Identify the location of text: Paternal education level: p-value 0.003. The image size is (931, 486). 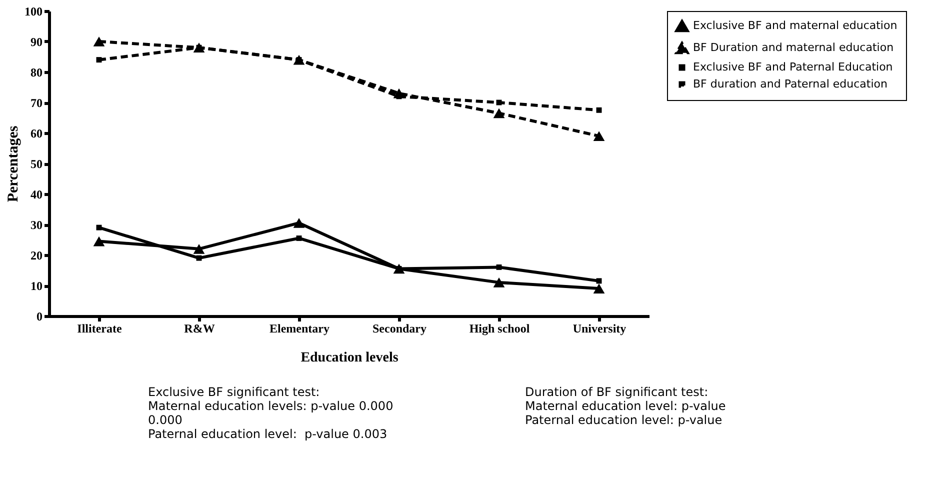
(268, 434).